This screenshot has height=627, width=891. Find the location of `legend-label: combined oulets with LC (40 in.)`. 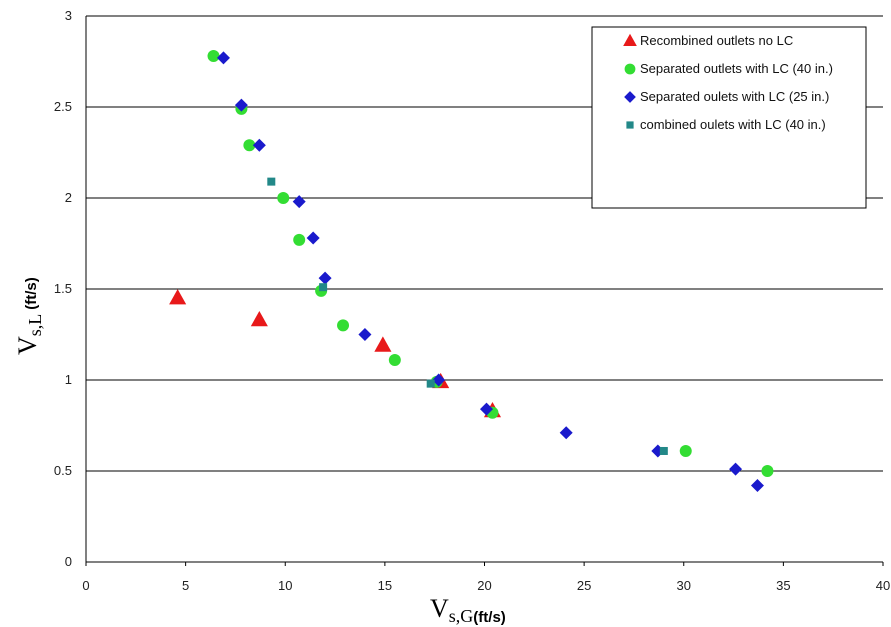

legend-label: combined oulets with LC (40 in.) is located at coordinates (733, 124).